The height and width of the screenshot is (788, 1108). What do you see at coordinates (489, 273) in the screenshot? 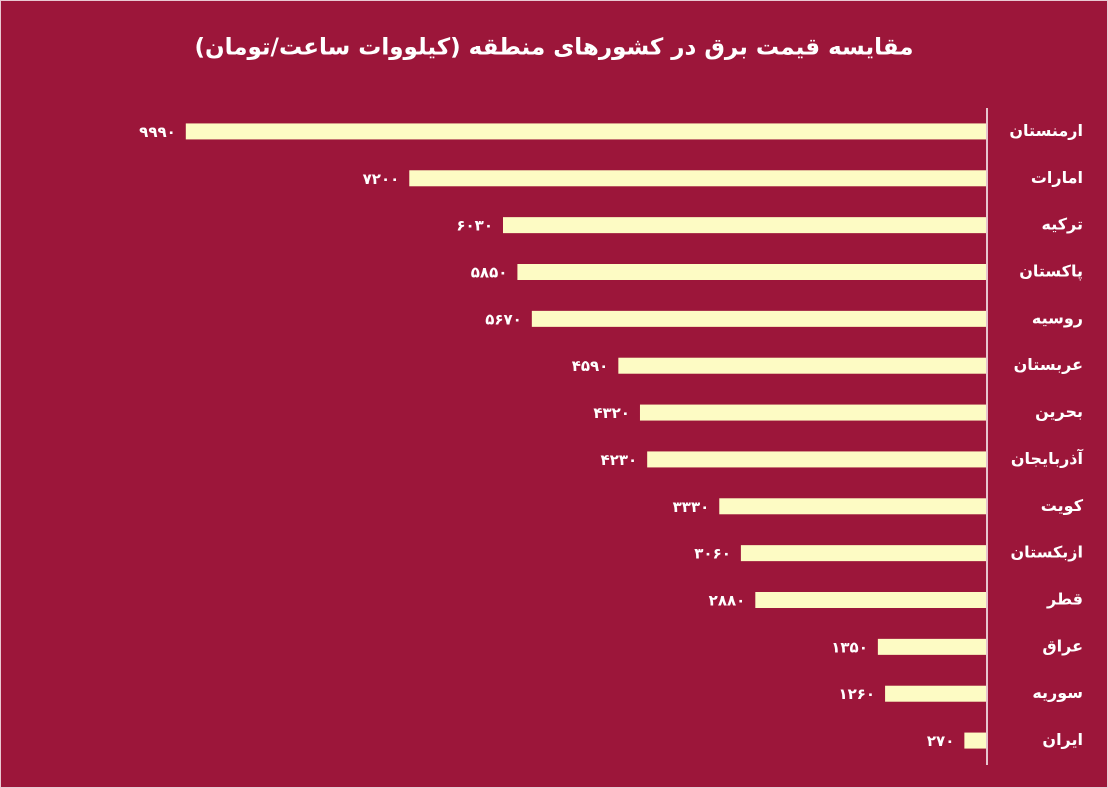
I see `value-label: ۵۸۵۰` at bounding box center [489, 273].